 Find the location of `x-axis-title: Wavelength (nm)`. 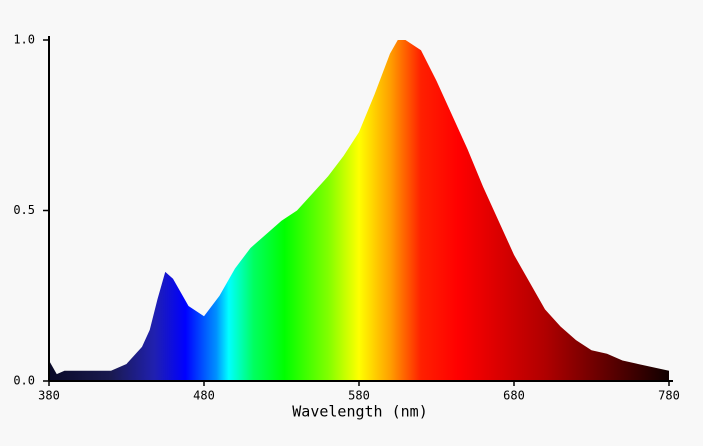

x-axis-title: Wavelength (nm) is located at coordinates (359, 412).